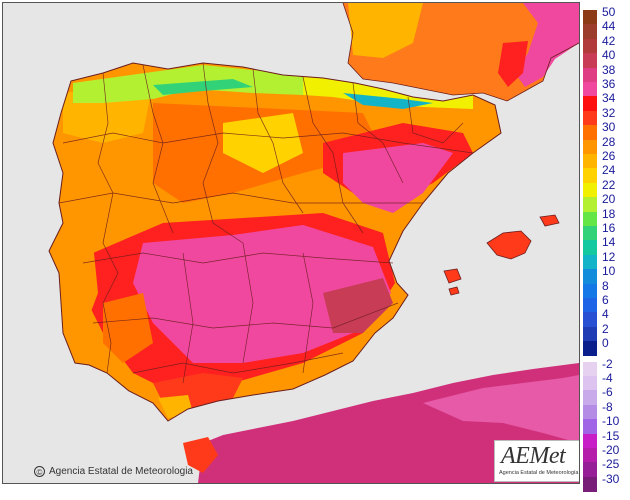 This screenshot has height=500, width=630. Describe the element at coordinates (611, 450) in the screenshot. I see `legend-label: -20` at that location.